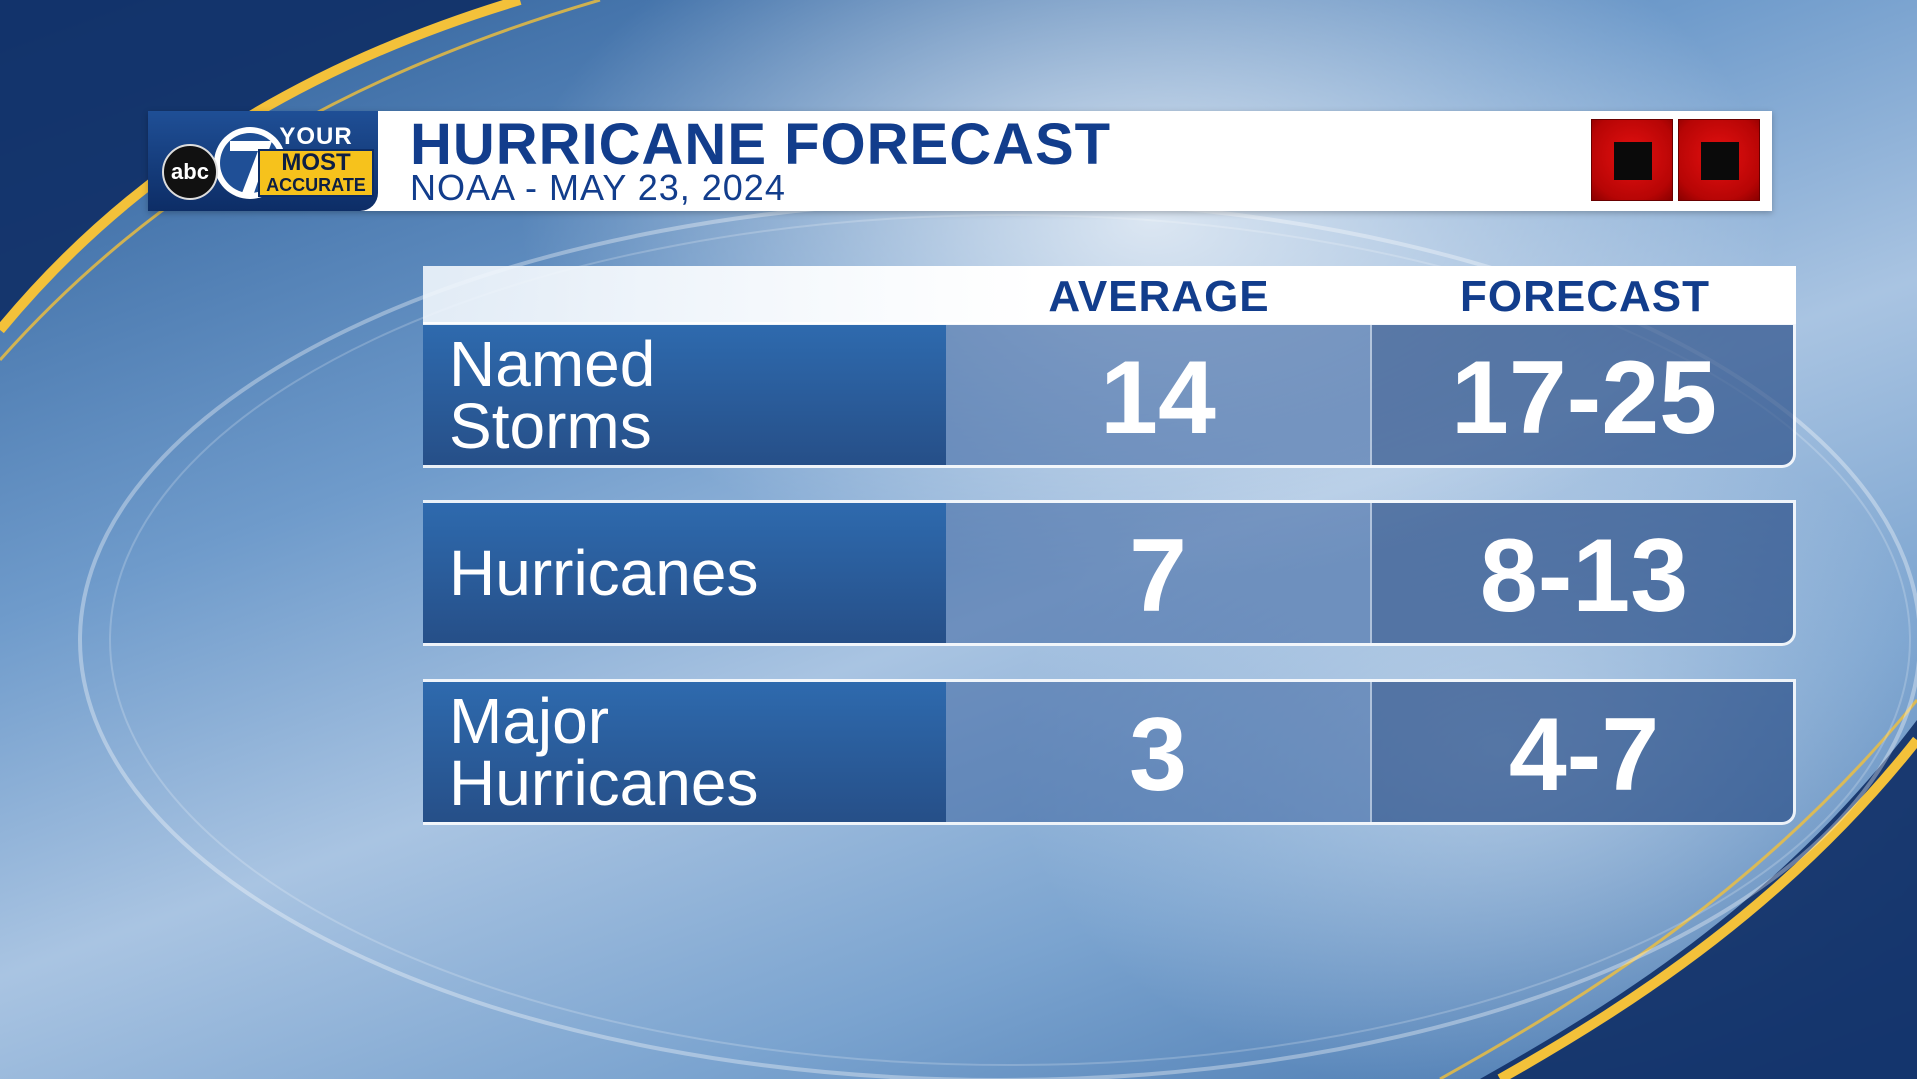 Image resolution: width=1917 pixels, height=1079 pixels. I want to click on average-value: 14, so click(1159, 395).